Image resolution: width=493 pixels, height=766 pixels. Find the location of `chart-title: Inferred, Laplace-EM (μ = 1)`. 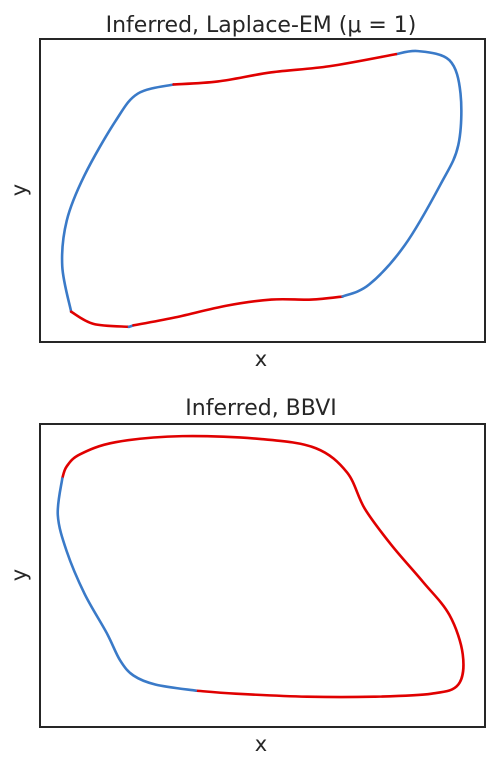

chart-title: Inferred, Laplace-EM (μ = 1) is located at coordinates (261, 25).